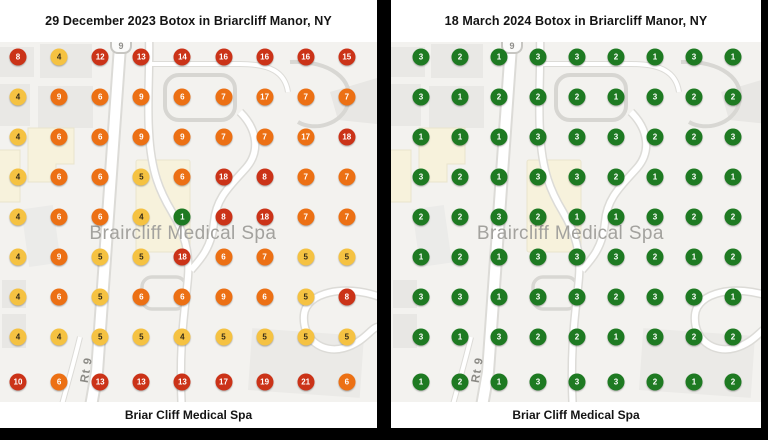 The height and width of the screenshot is (440, 768). What do you see at coordinates (512, 46) in the screenshot?
I see `route-shield-number: 9` at bounding box center [512, 46].